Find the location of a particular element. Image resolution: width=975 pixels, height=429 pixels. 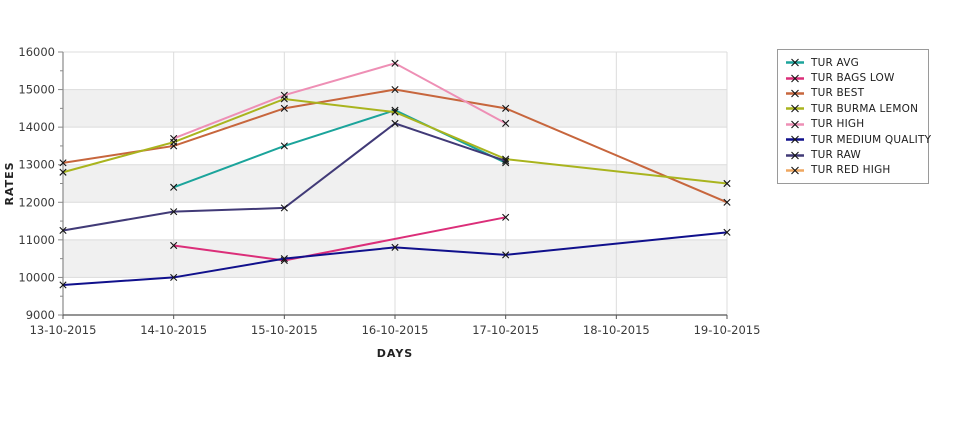

legend-item-tur-raw: TUR RAW is located at coordinates (852, 154).